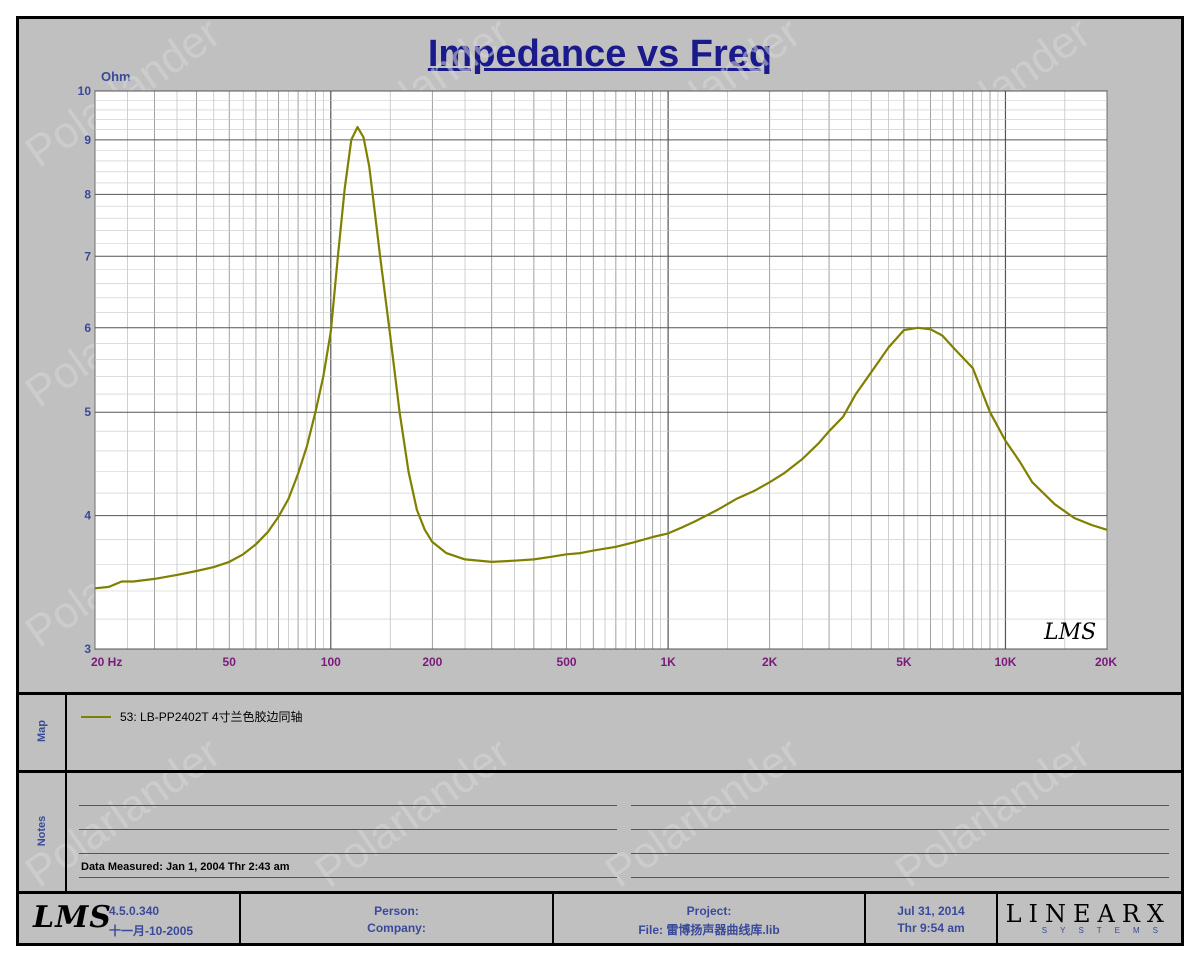 The height and width of the screenshot is (960, 1200). Describe the element at coordinates (331, 662) in the screenshot. I see `x-tick-label: 100` at that location.